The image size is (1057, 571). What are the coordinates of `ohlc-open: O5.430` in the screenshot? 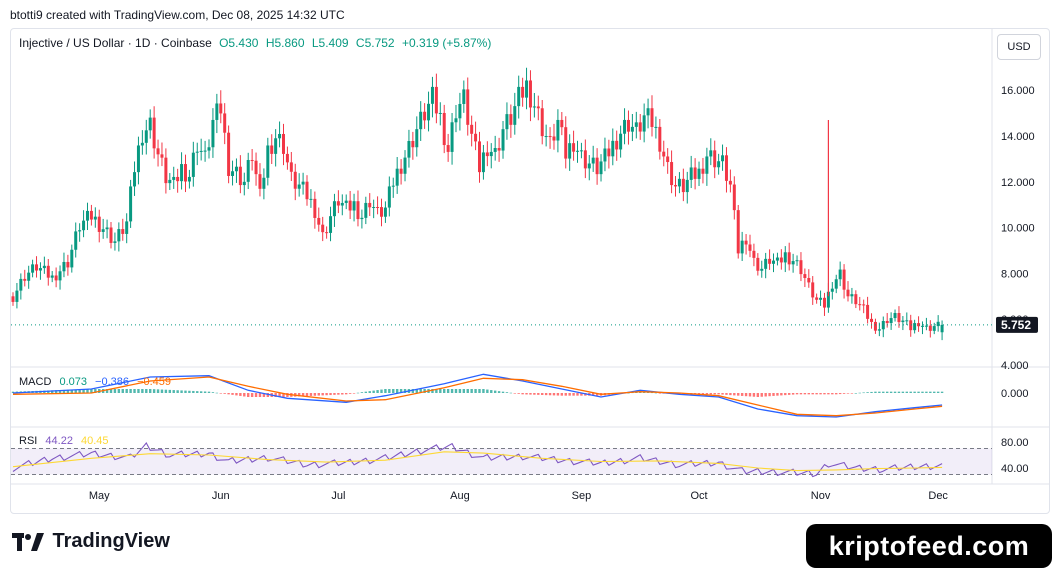 It's located at (239, 43).